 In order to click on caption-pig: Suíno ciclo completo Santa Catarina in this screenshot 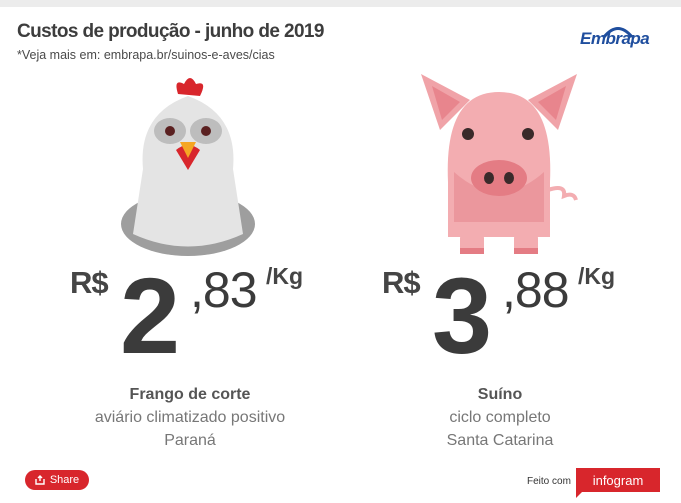, I will do `click(500, 418)`.